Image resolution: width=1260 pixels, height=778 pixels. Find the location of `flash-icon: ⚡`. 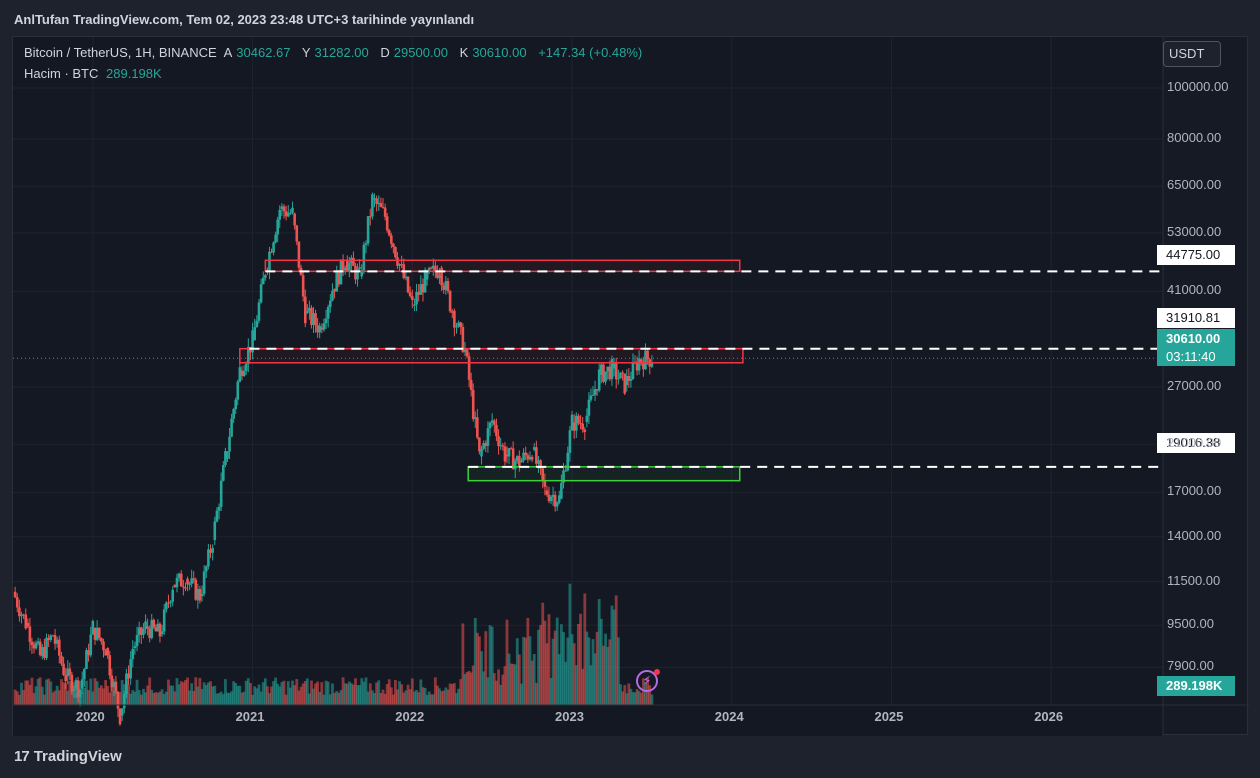

flash-icon: ⚡ is located at coordinates (647, 681).